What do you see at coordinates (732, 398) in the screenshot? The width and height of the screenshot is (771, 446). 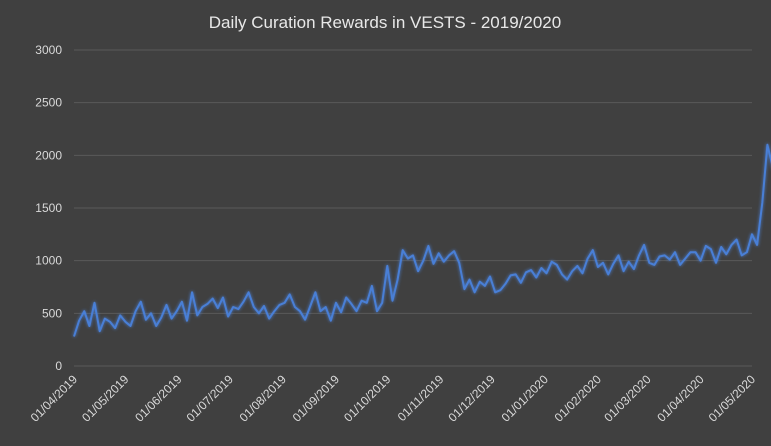 I see `x-tick-label-13: 01/05/2020` at bounding box center [732, 398].